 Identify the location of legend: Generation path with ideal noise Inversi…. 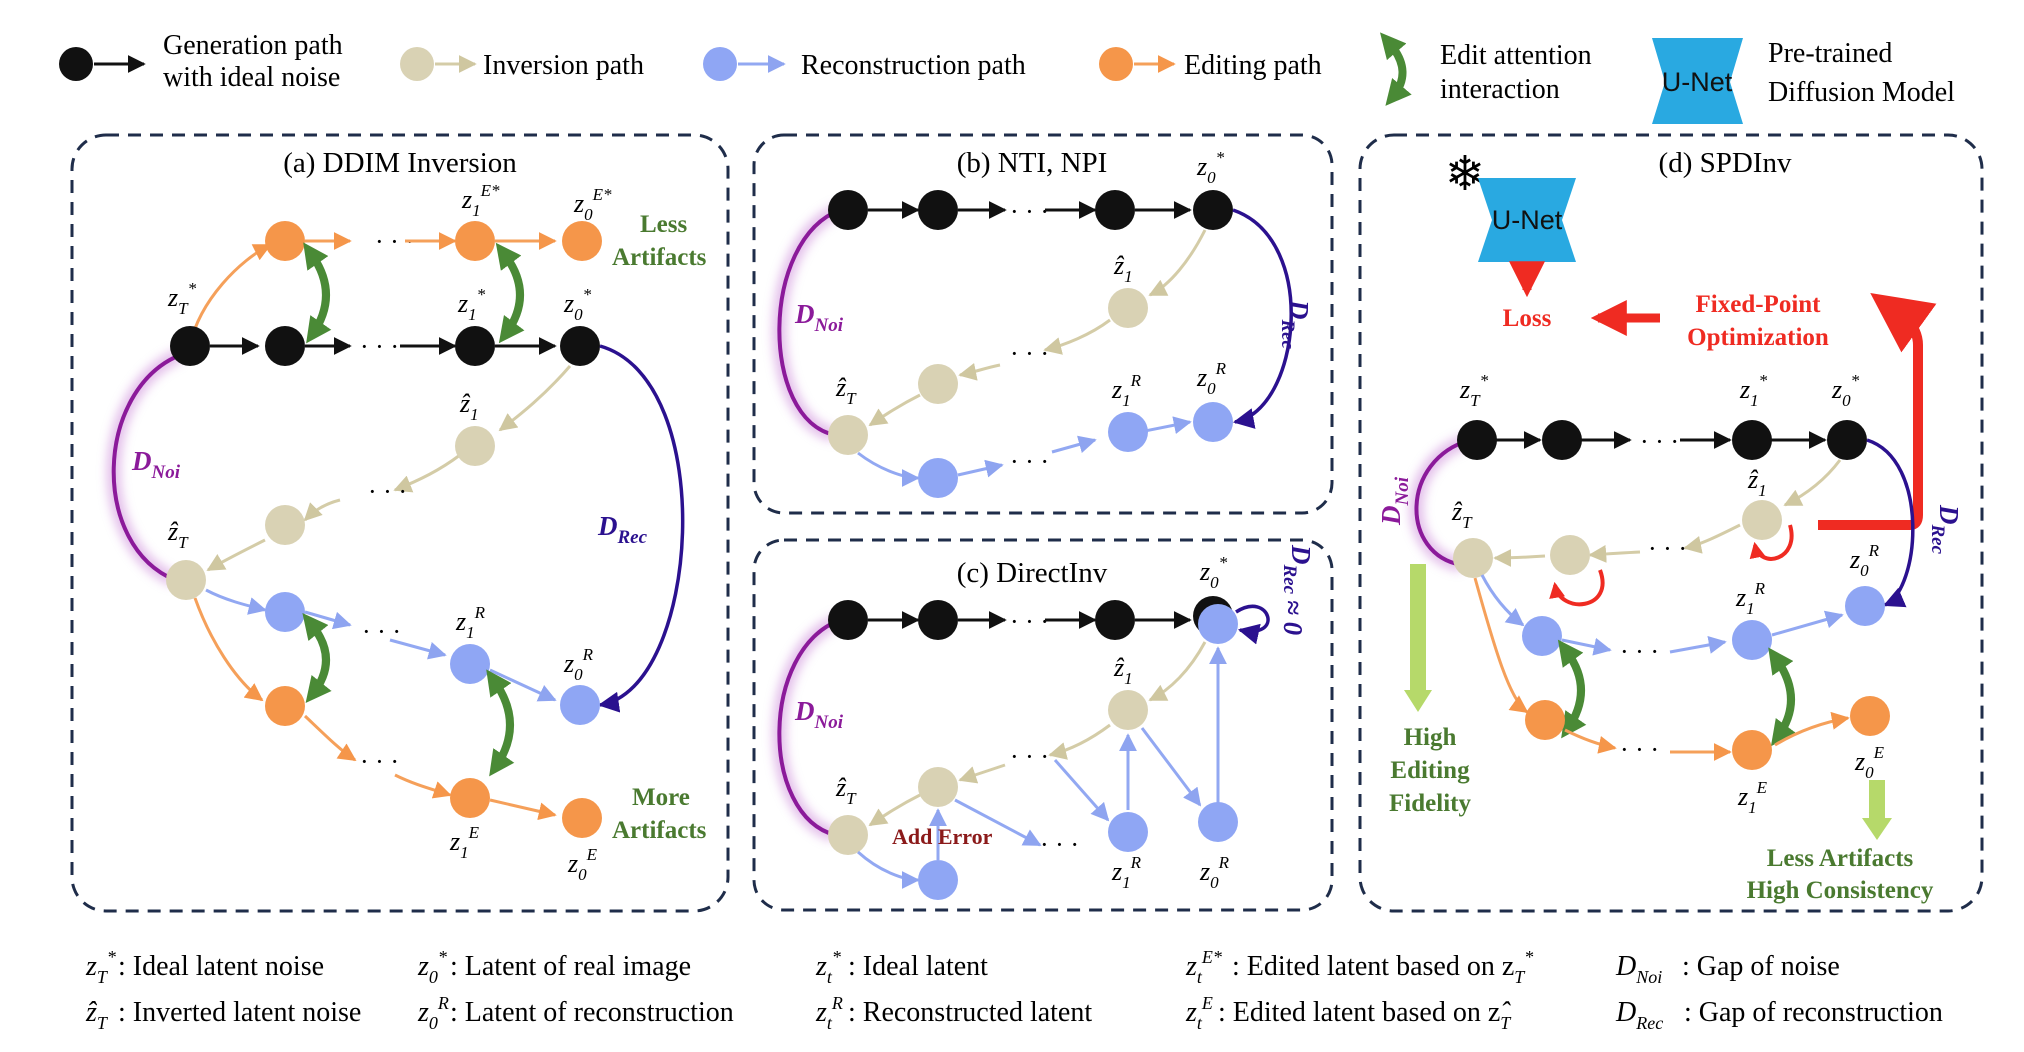
(1007, 77).